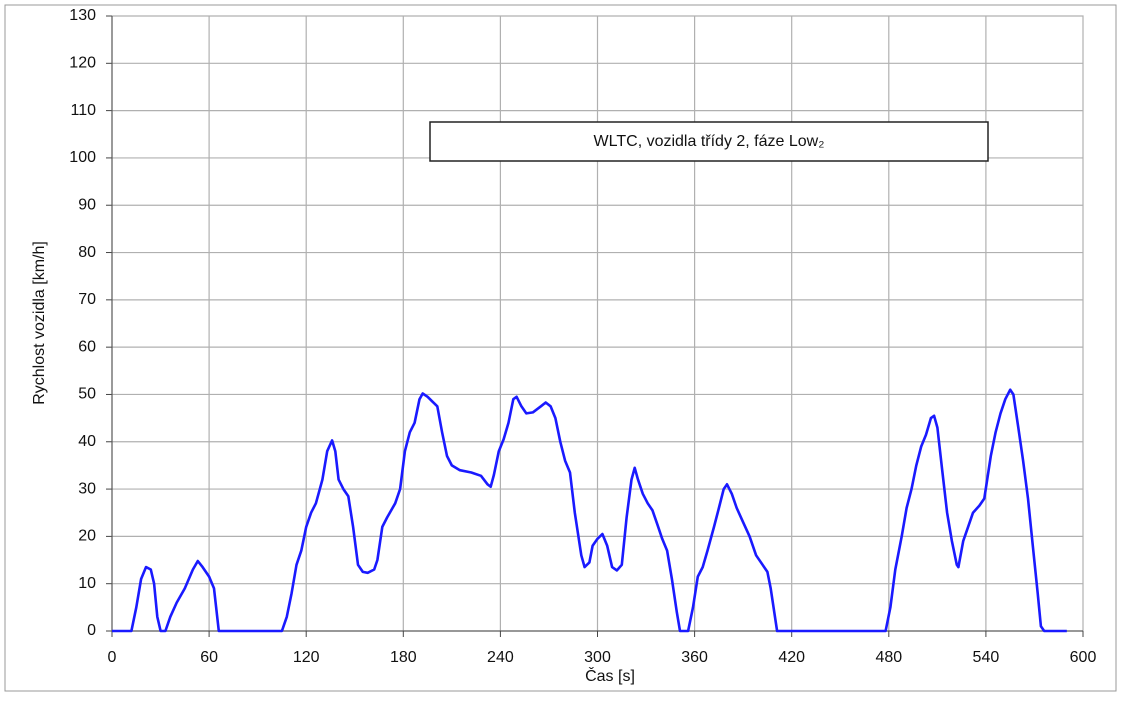 The height and width of the screenshot is (709, 1126). I want to click on y-tick-label: 100, so click(82, 157).